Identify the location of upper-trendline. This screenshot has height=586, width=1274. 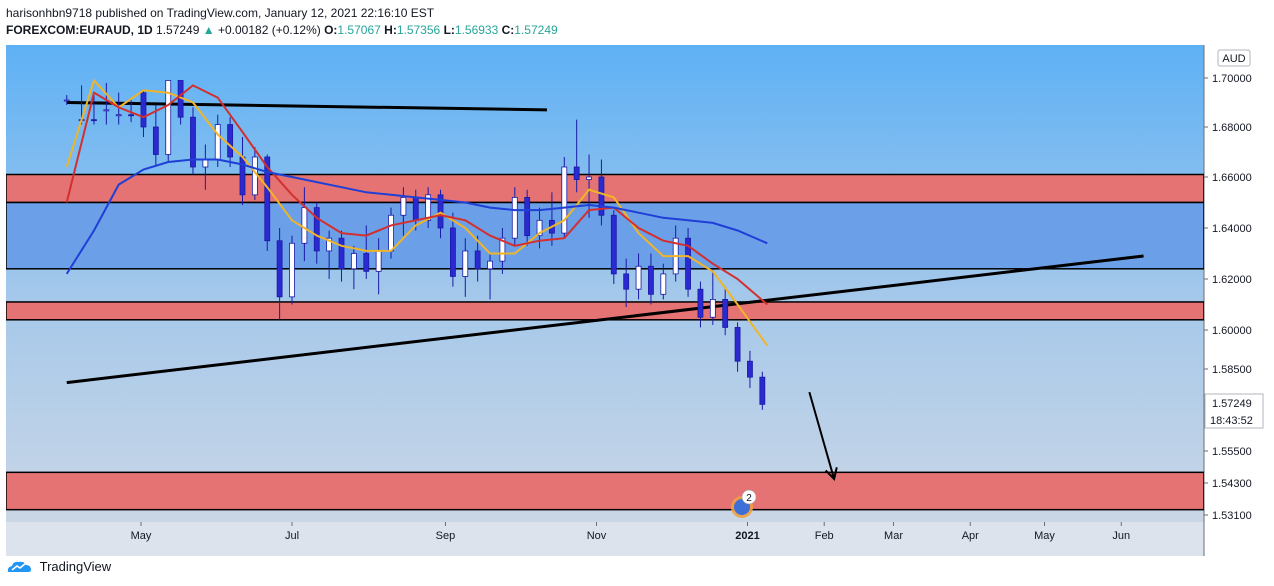
(306, 106).